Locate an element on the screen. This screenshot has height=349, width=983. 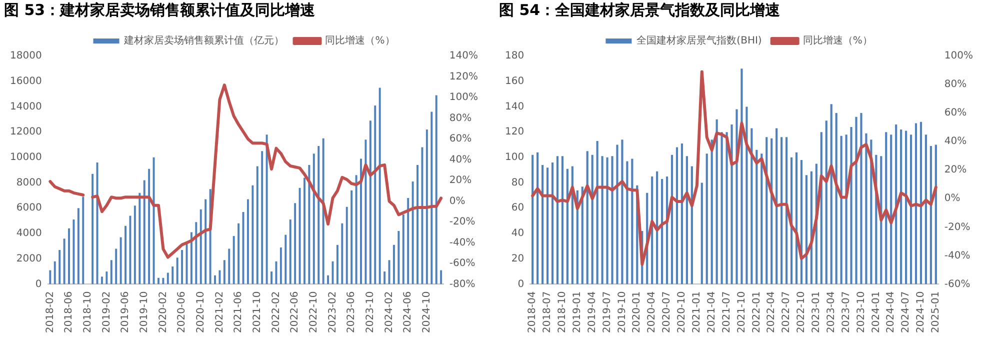
y-tick-label: 8000 is located at coordinates (29, 182).